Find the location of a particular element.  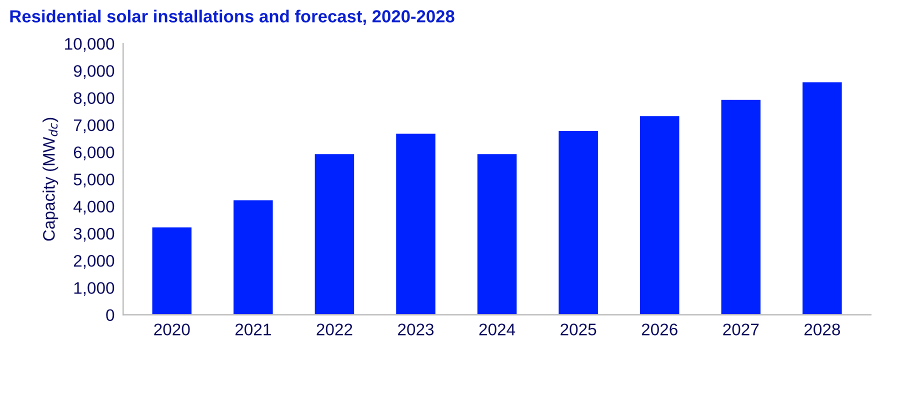

x-tick-label: 2023 is located at coordinates (416, 330).